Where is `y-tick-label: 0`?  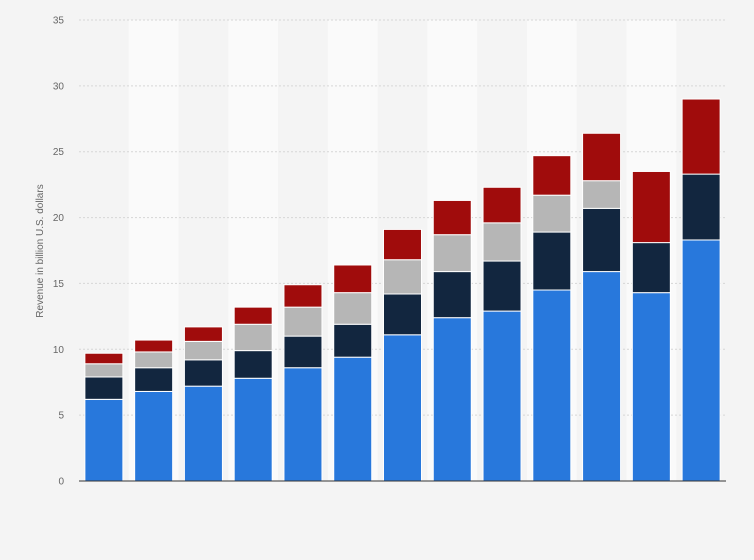 y-tick-label: 0 is located at coordinates (61, 482).